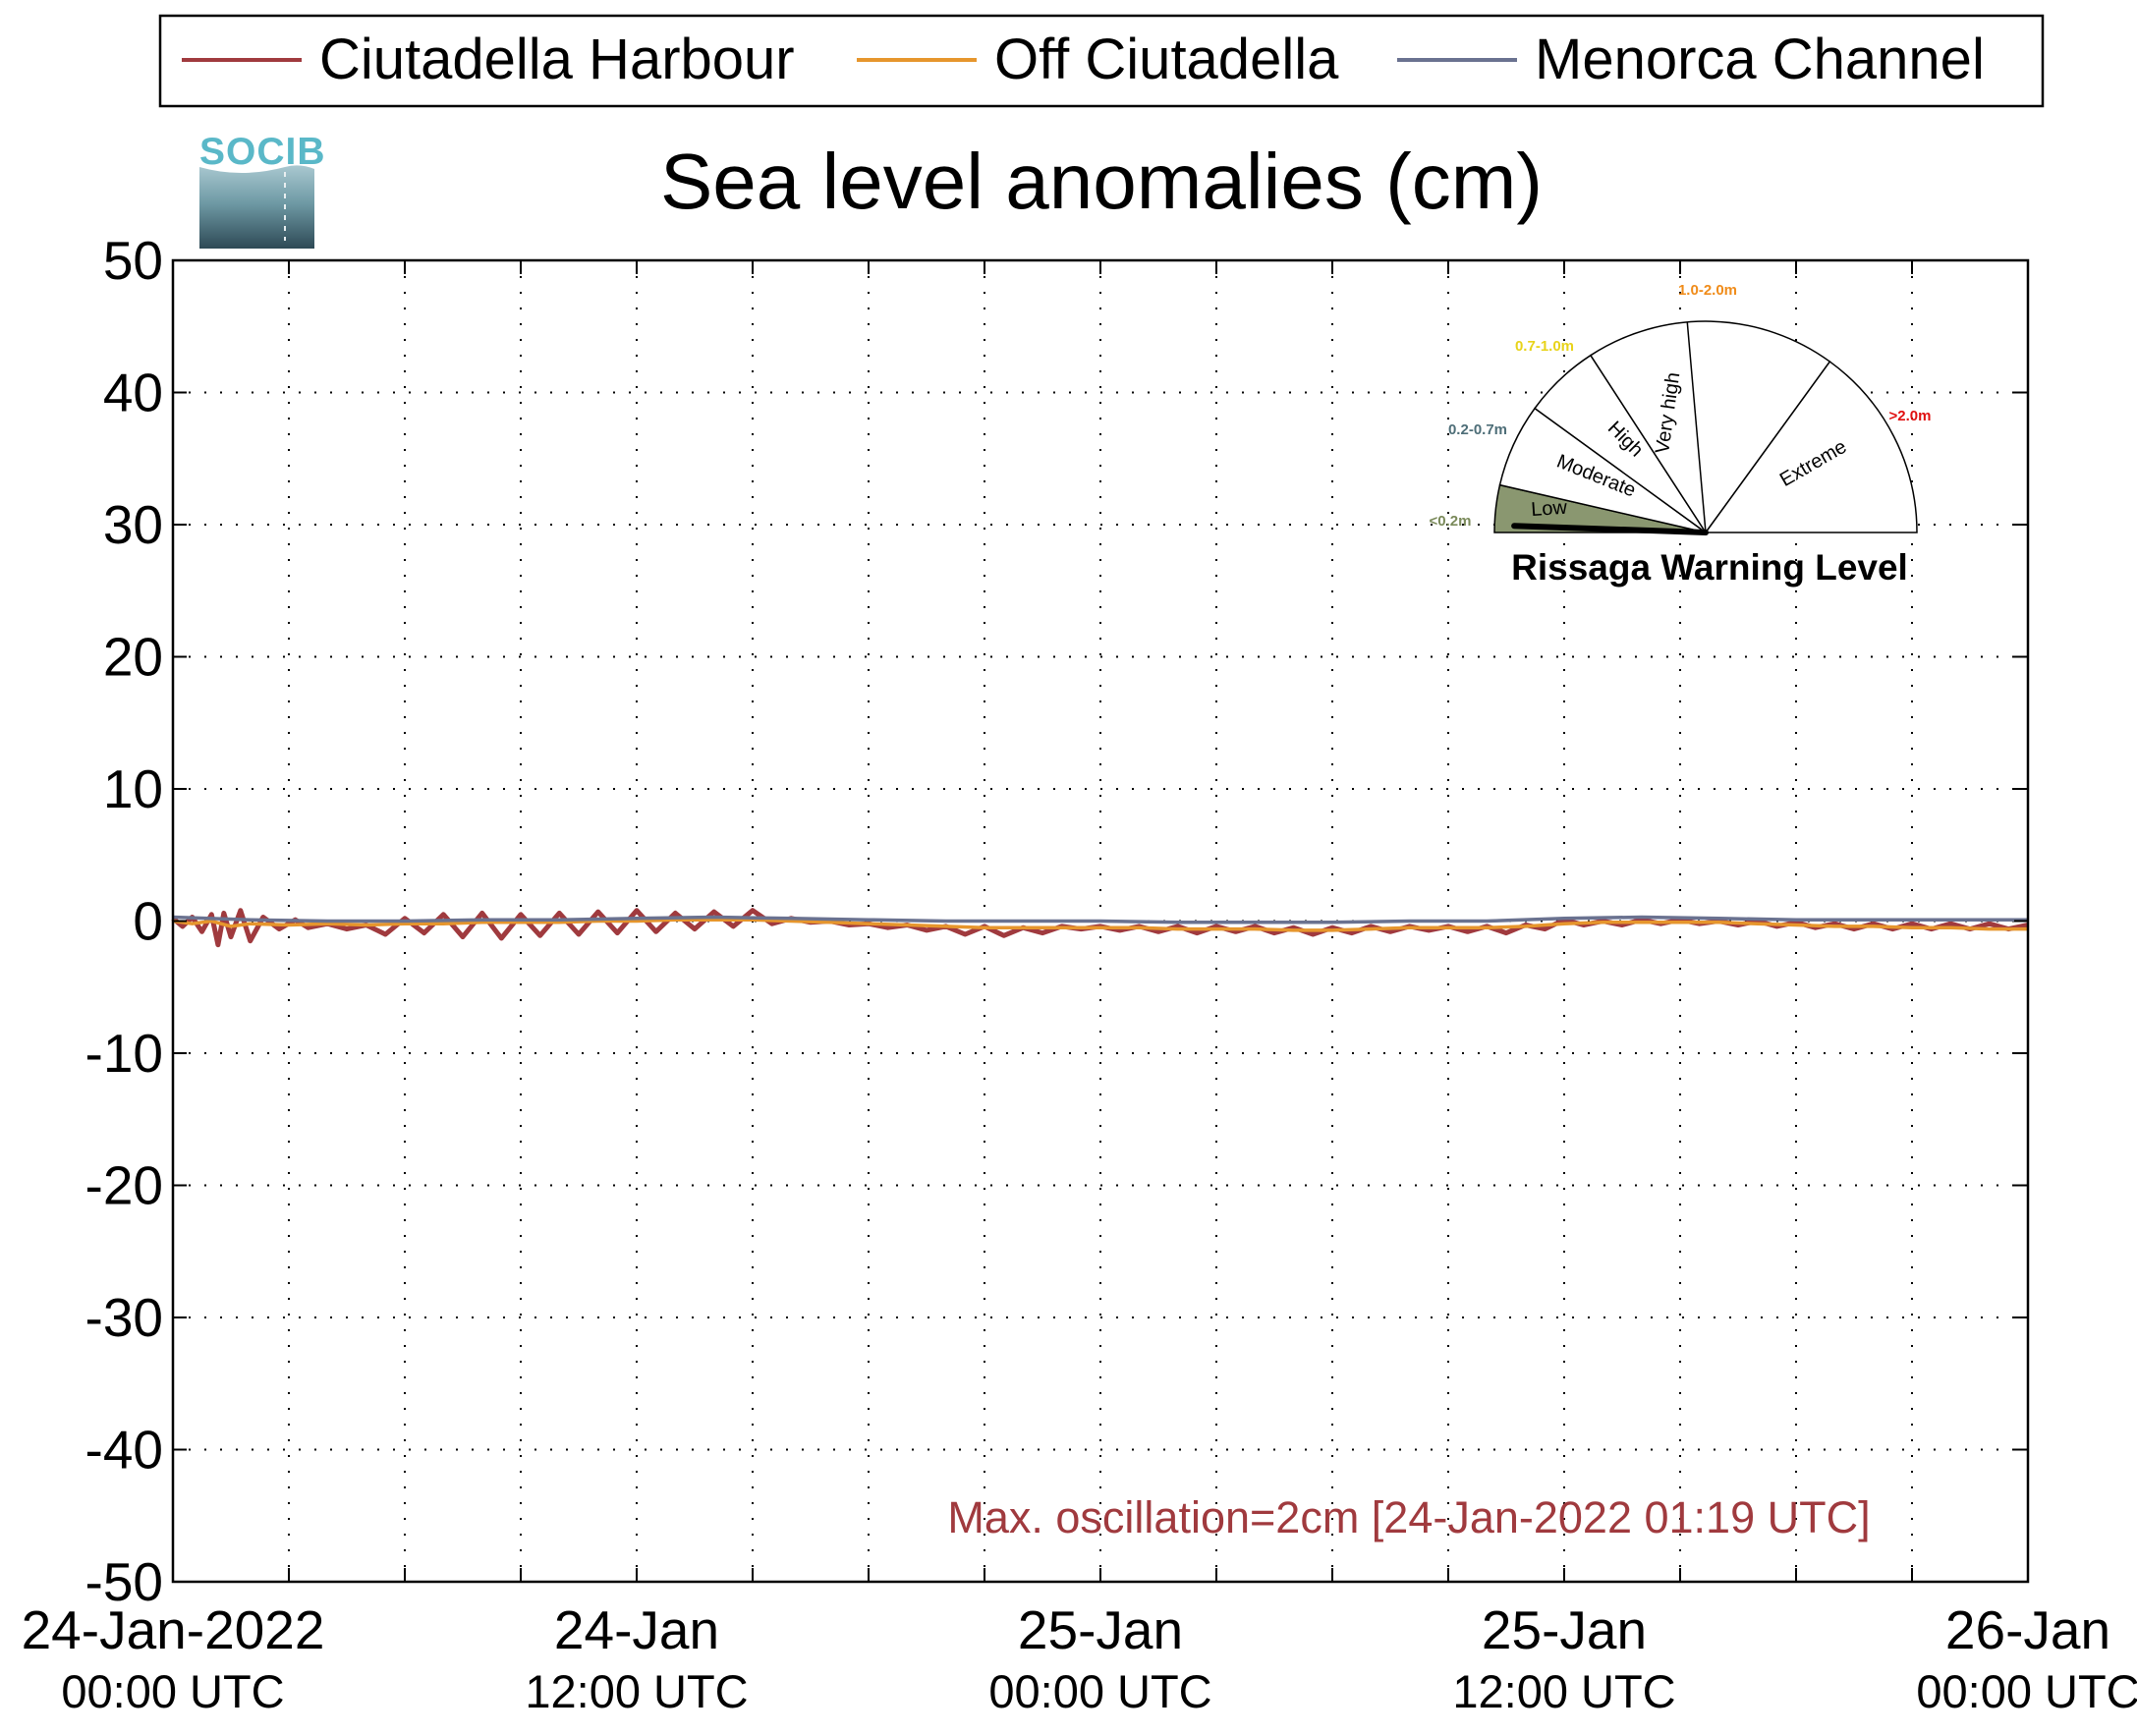 This screenshot has width=2137, height=1736. Describe the element at coordinates (133, 524) in the screenshot. I see `y-tick-label: 30` at that location.